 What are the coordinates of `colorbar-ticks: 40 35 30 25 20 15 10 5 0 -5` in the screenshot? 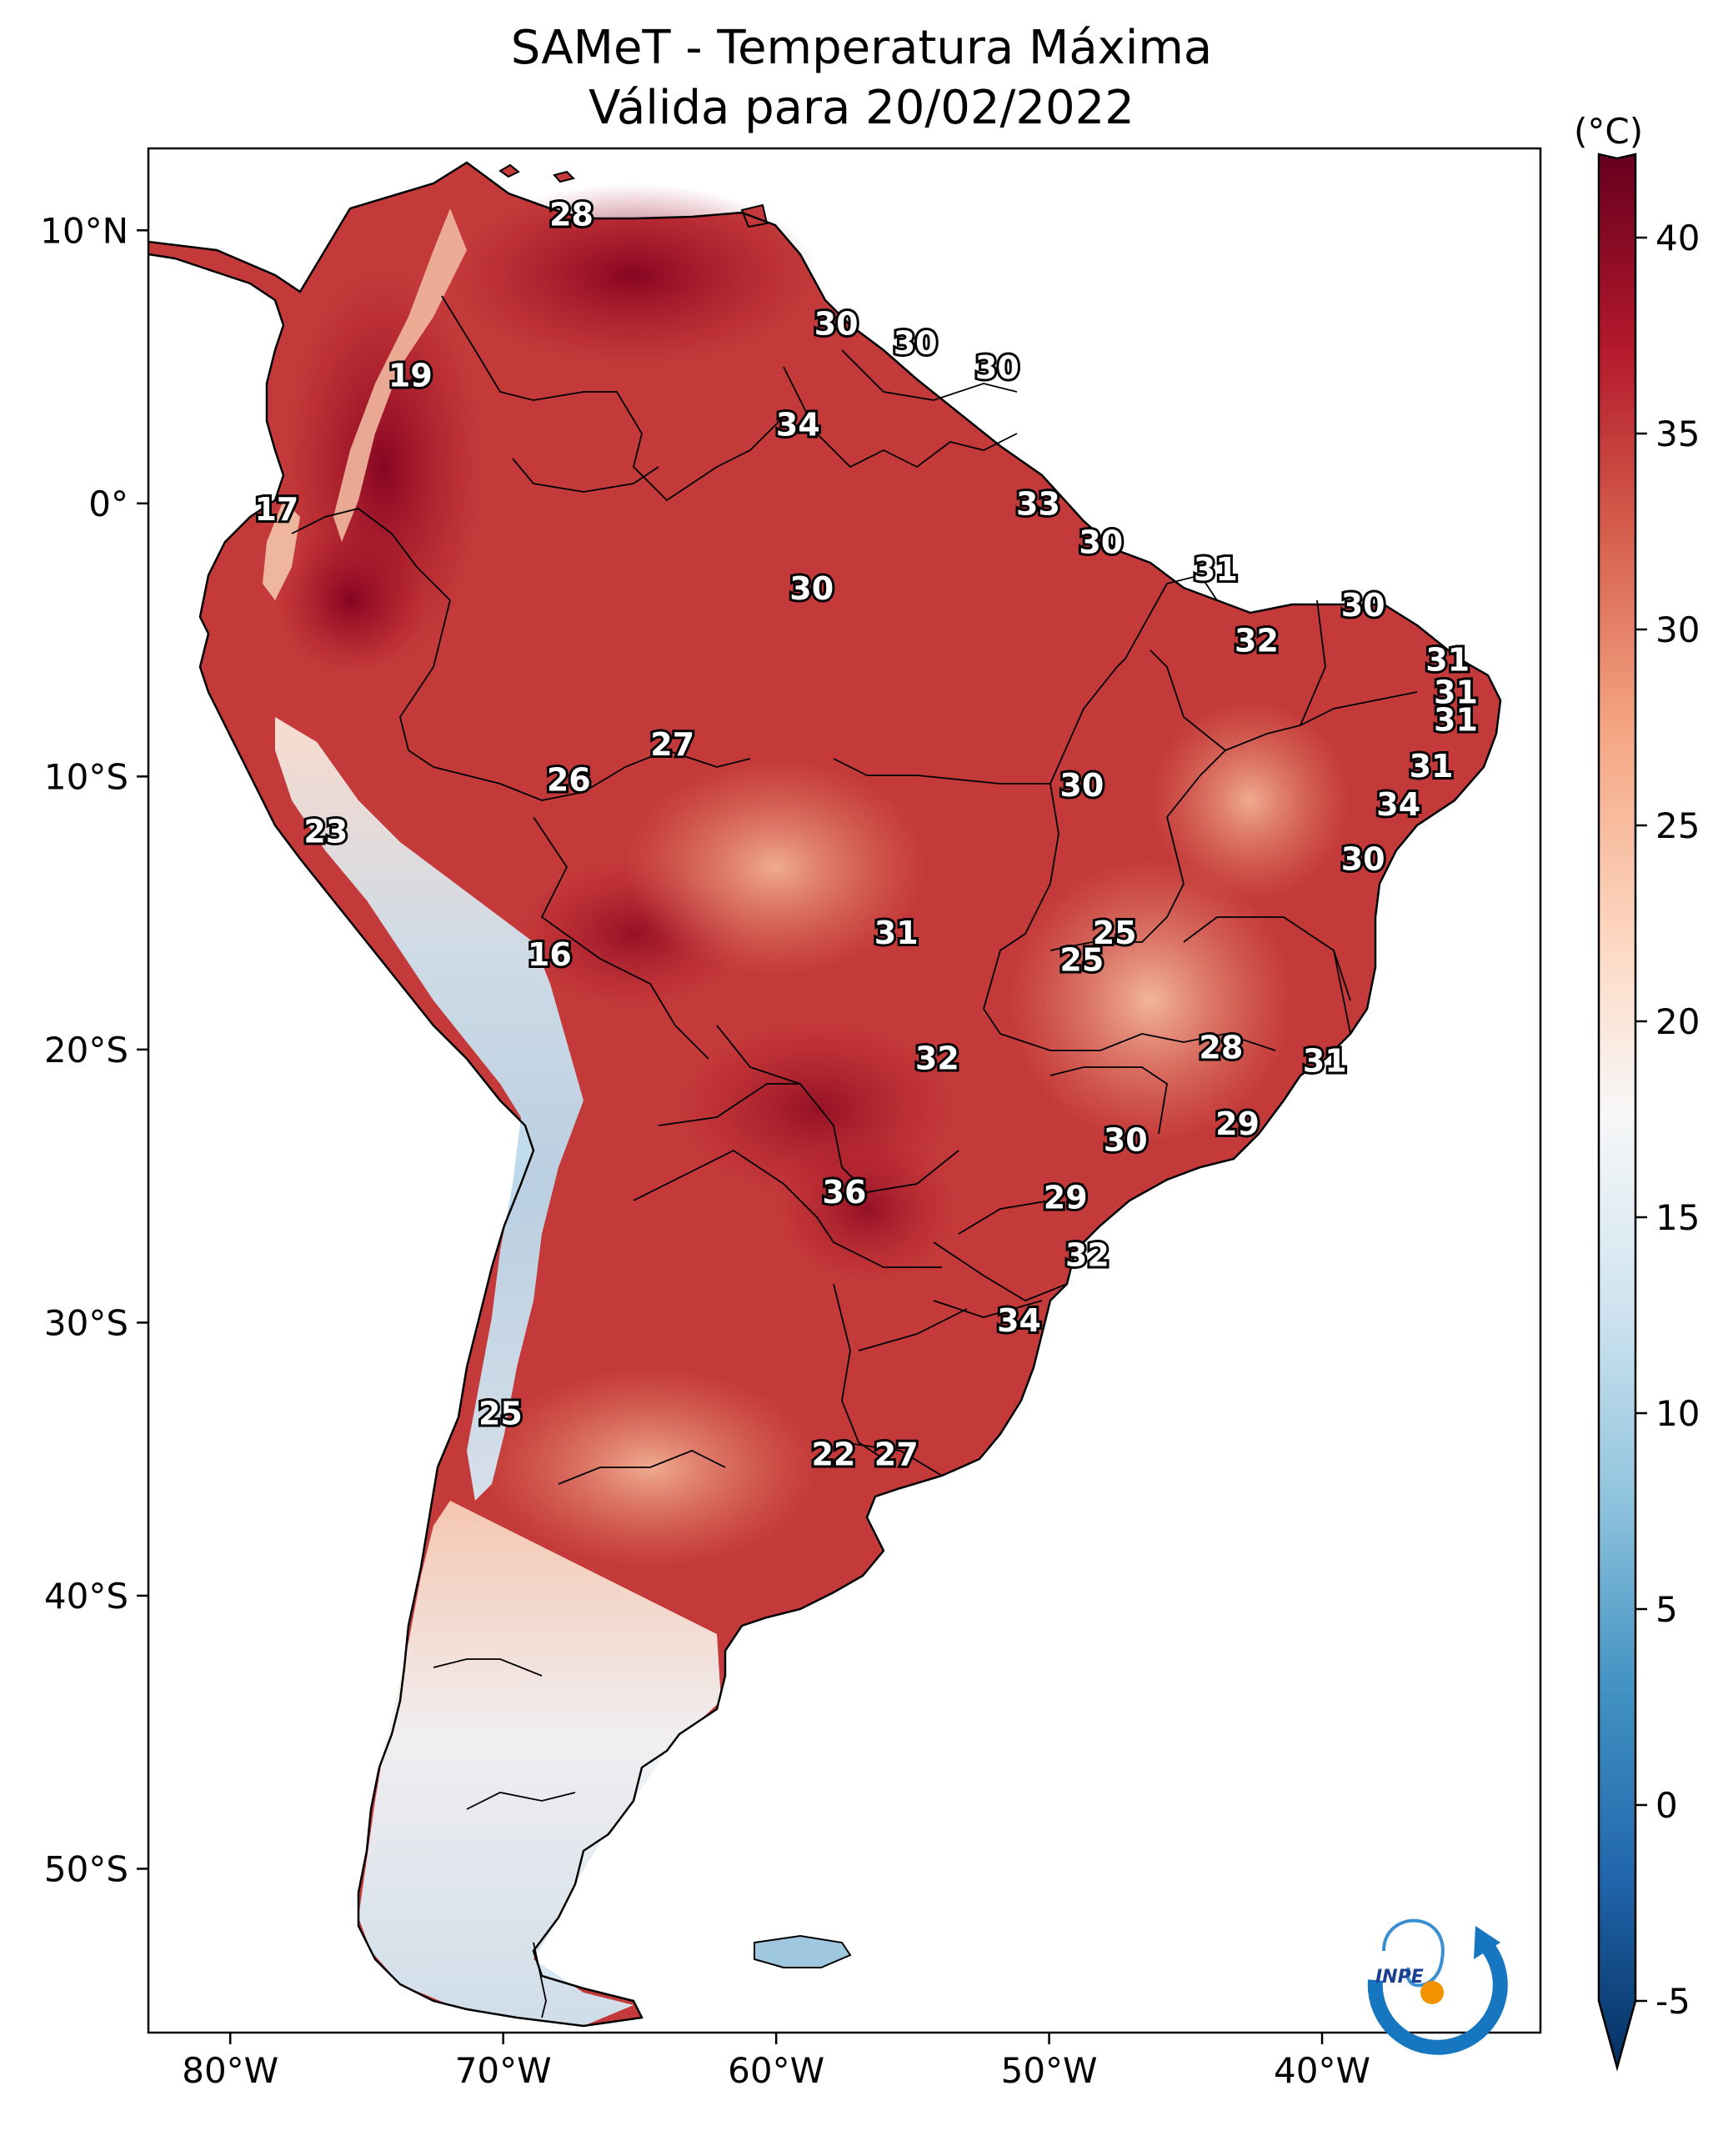 It's located at (1667, 1120).